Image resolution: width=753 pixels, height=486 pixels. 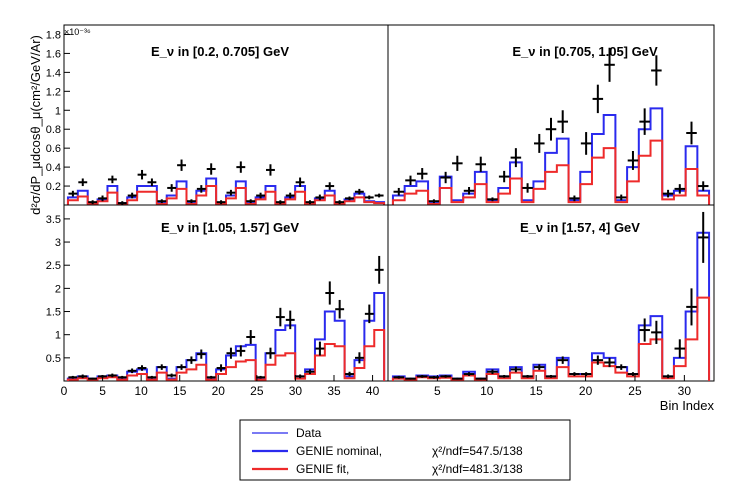 I want to click on y-exponent-label: ×10⁻³⁶, so click(x=77, y=32).